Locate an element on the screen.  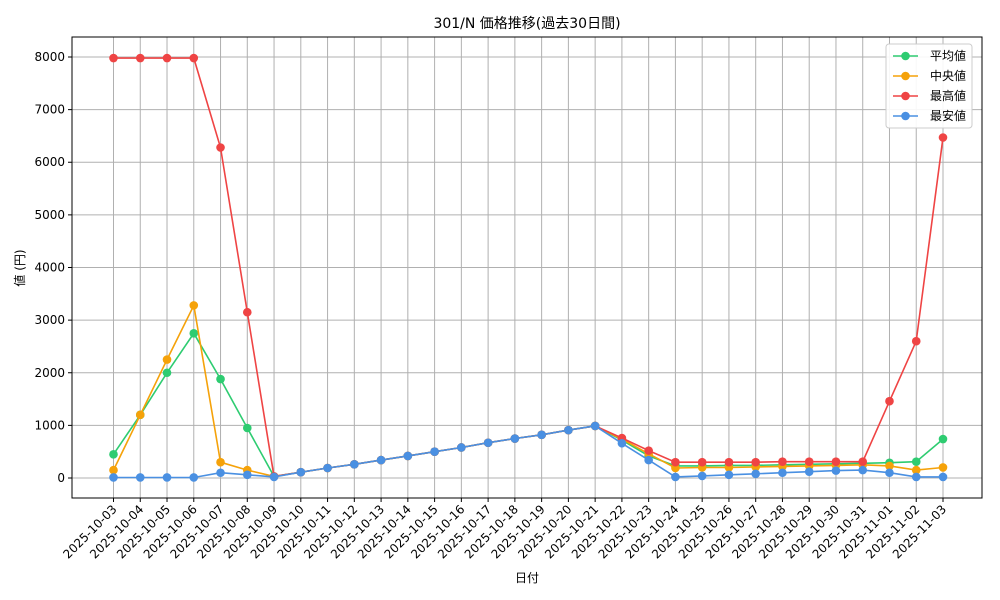
y-tick-label: 2000 is located at coordinates (49, 373).